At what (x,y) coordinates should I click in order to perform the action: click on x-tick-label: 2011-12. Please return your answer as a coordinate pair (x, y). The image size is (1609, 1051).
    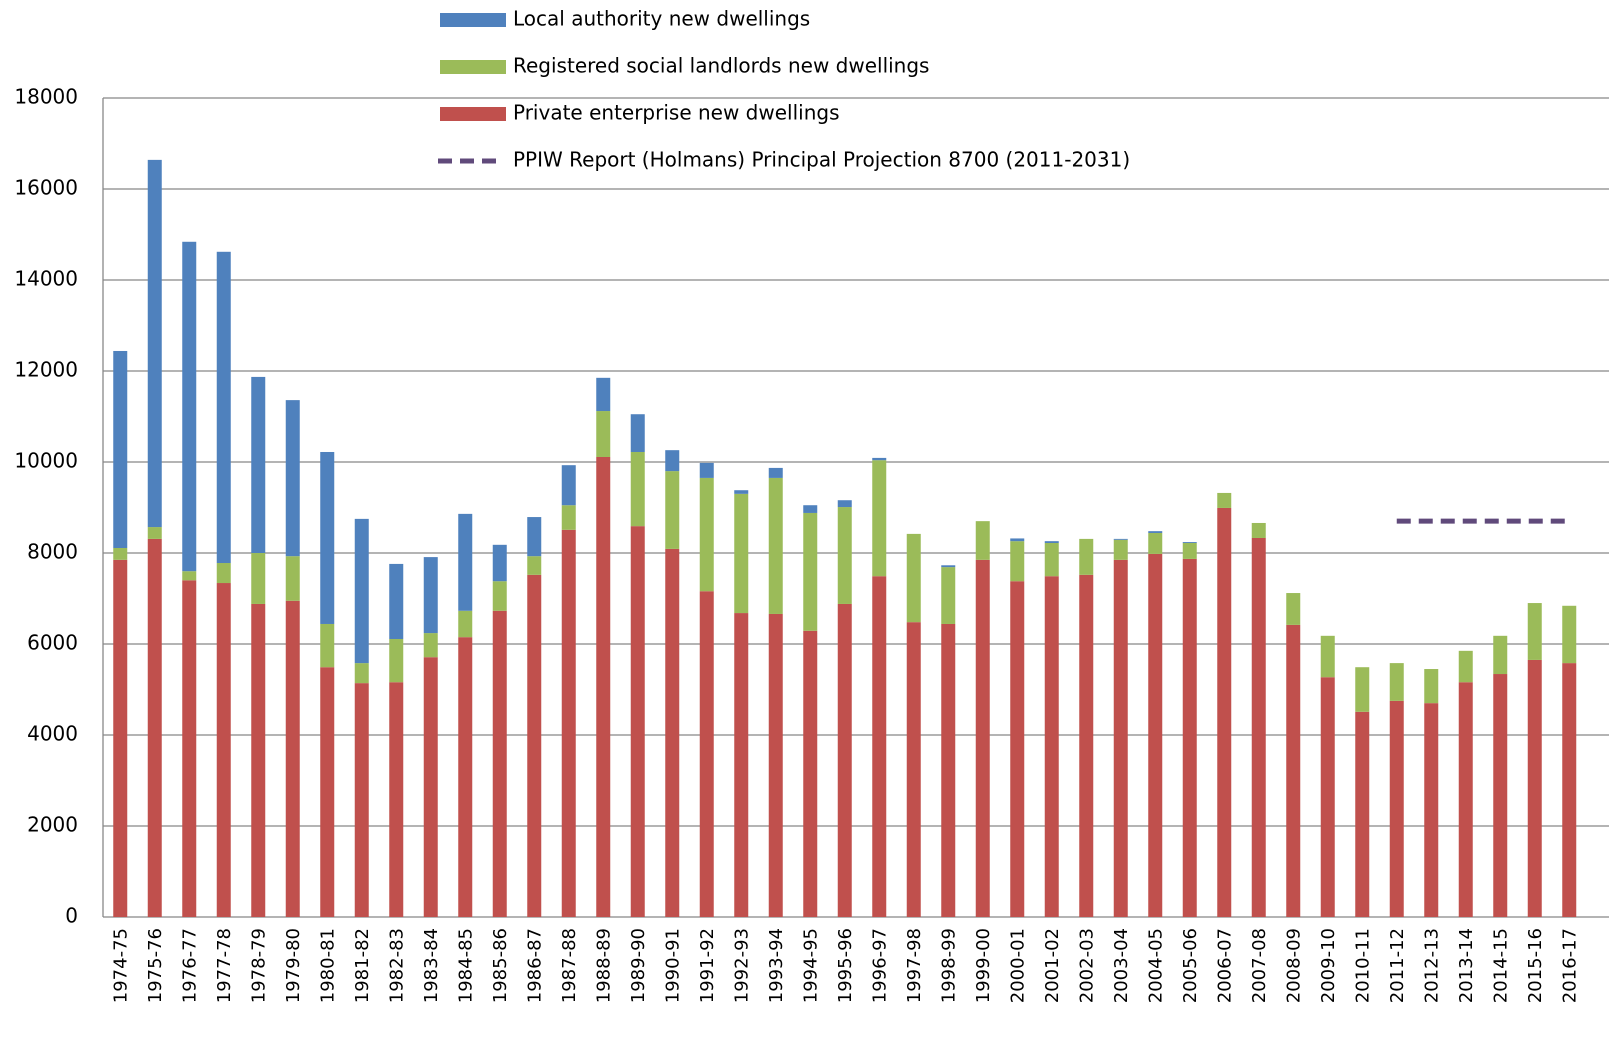
    Looking at the image, I should click on (1397, 965).